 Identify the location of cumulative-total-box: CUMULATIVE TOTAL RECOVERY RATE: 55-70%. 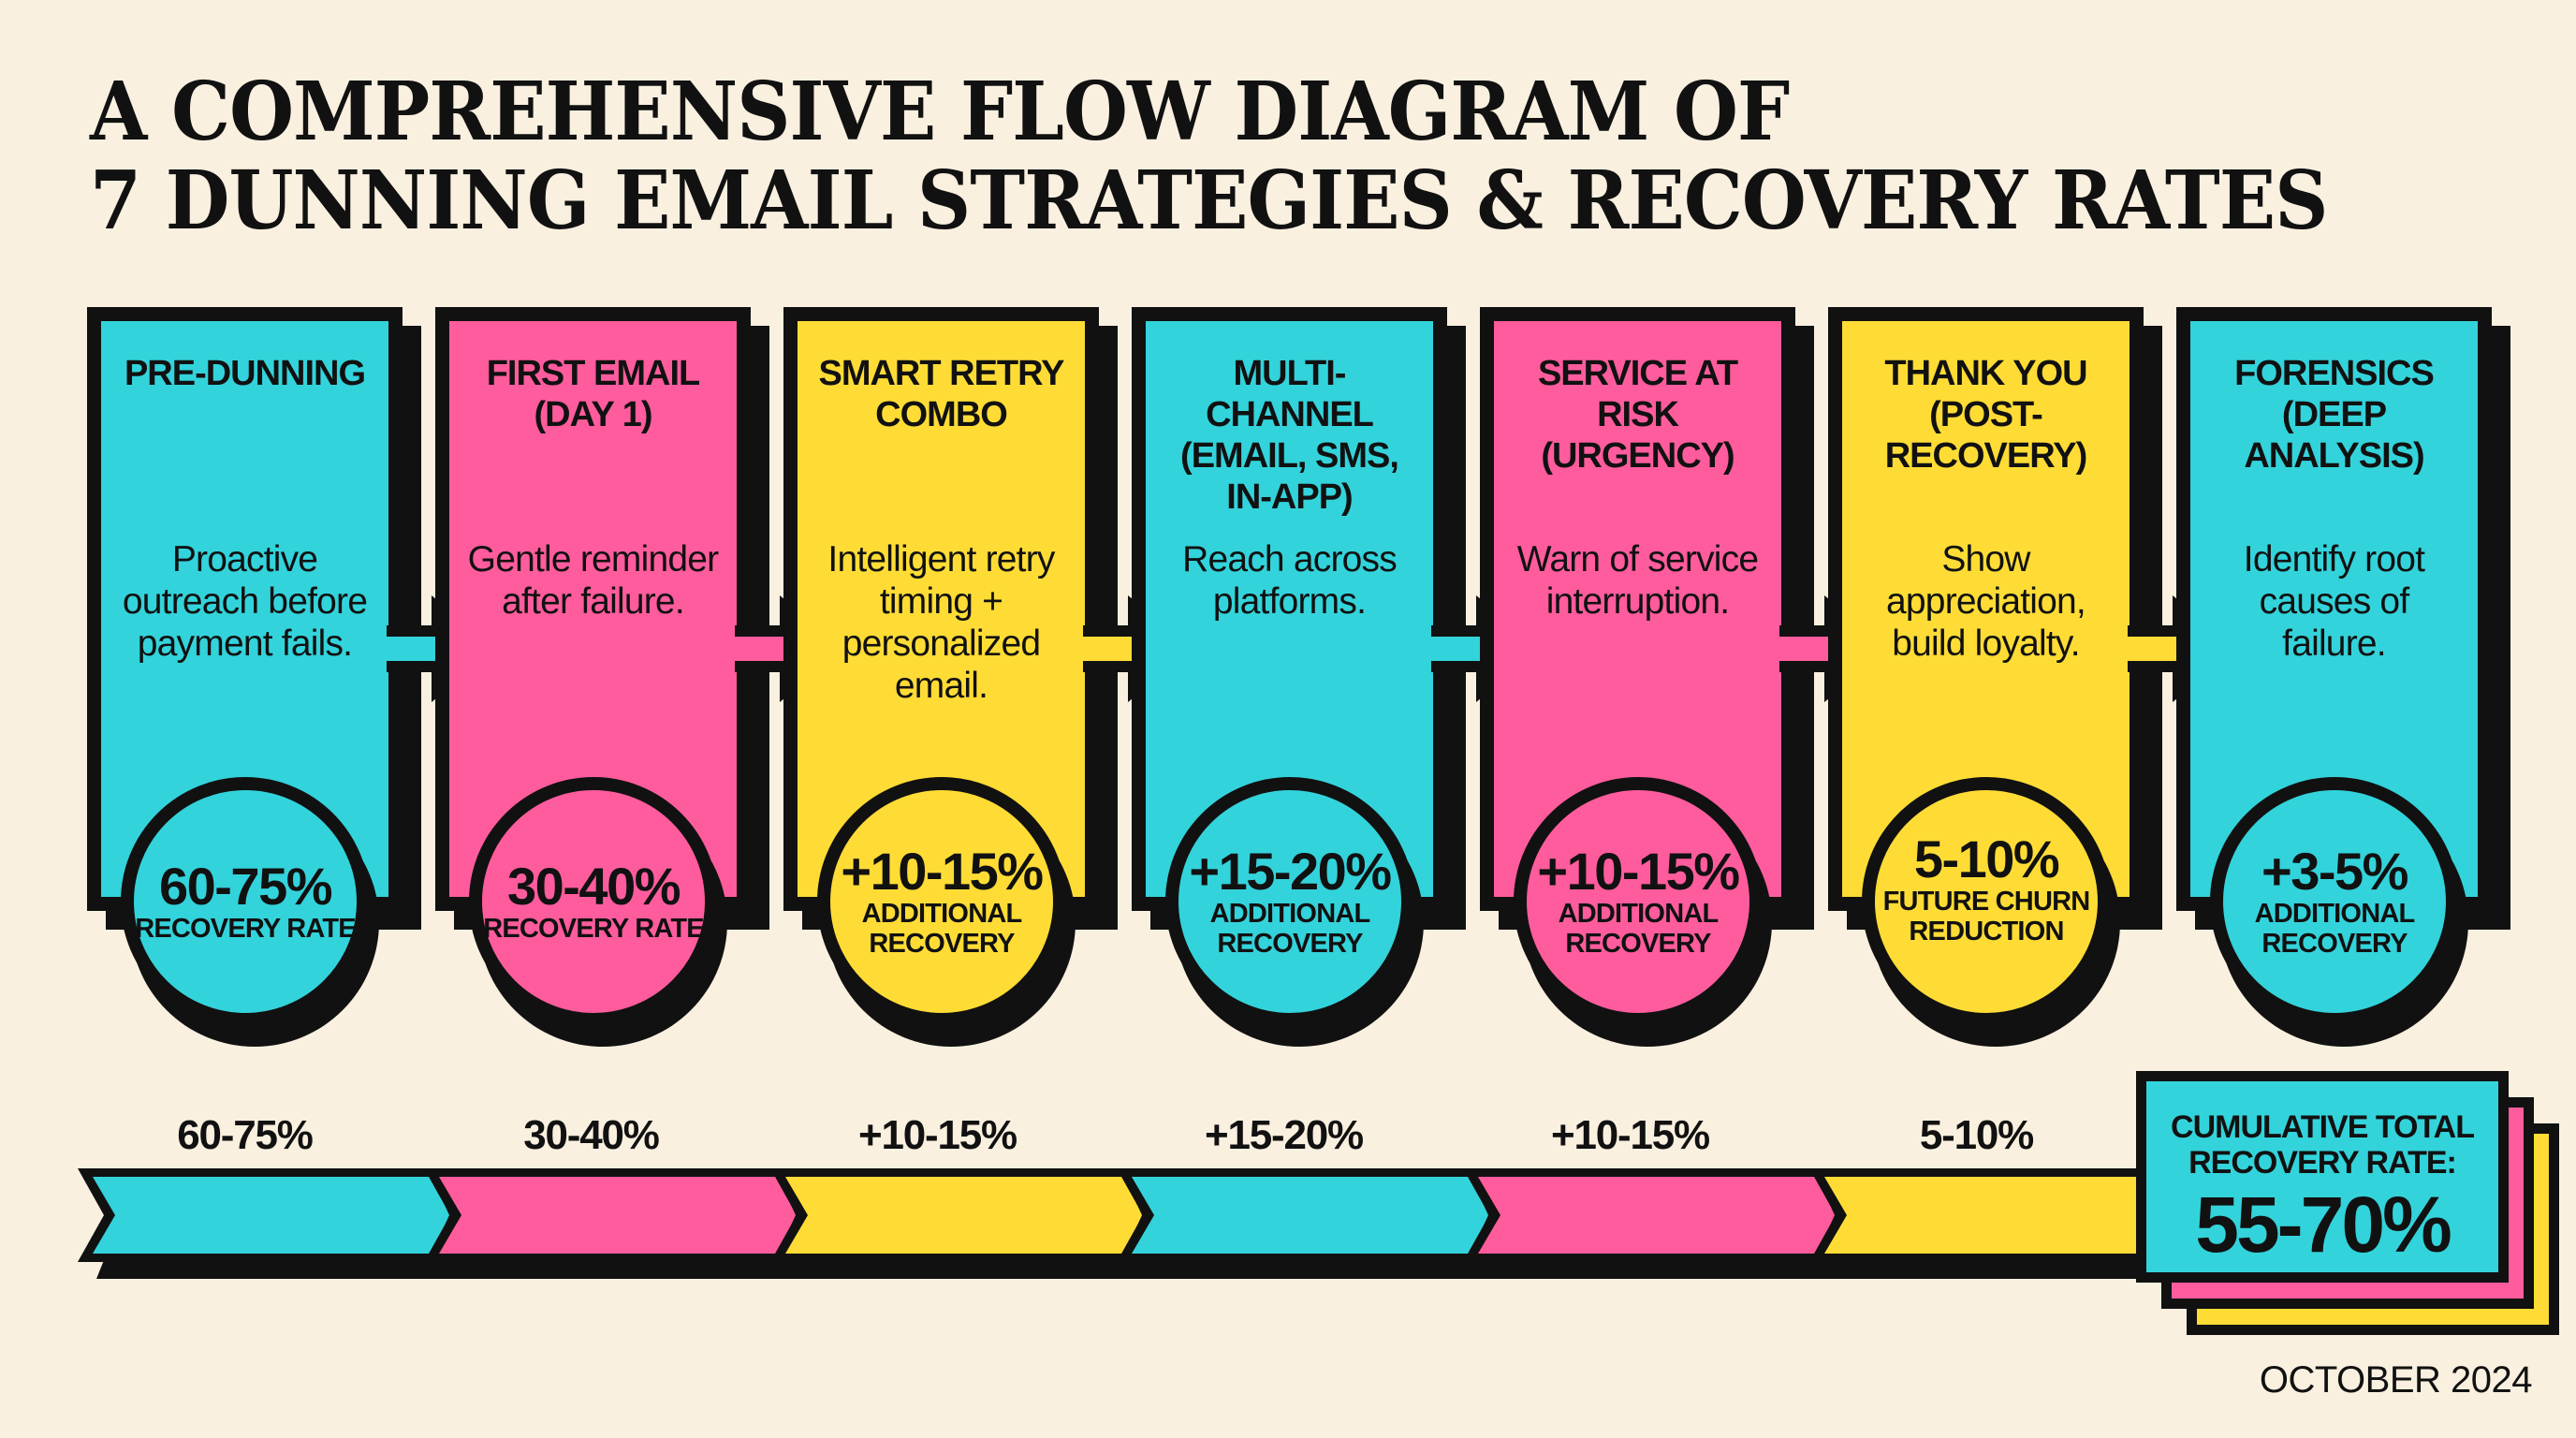
(2322, 1177).